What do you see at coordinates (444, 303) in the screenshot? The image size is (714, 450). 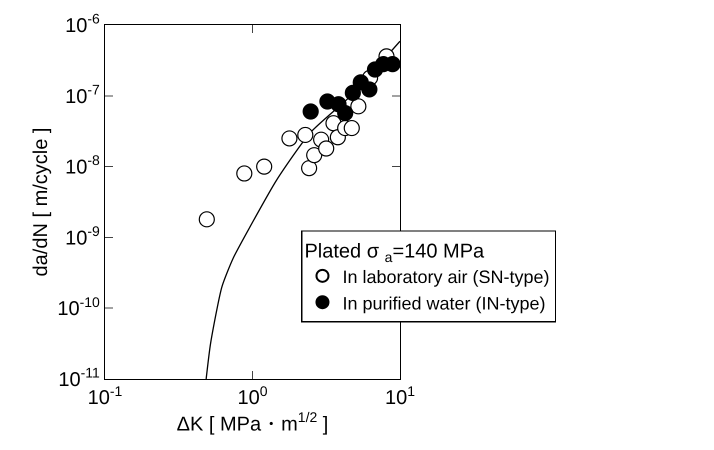 I see `legend-label: In purified water (IN-type)` at bounding box center [444, 303].